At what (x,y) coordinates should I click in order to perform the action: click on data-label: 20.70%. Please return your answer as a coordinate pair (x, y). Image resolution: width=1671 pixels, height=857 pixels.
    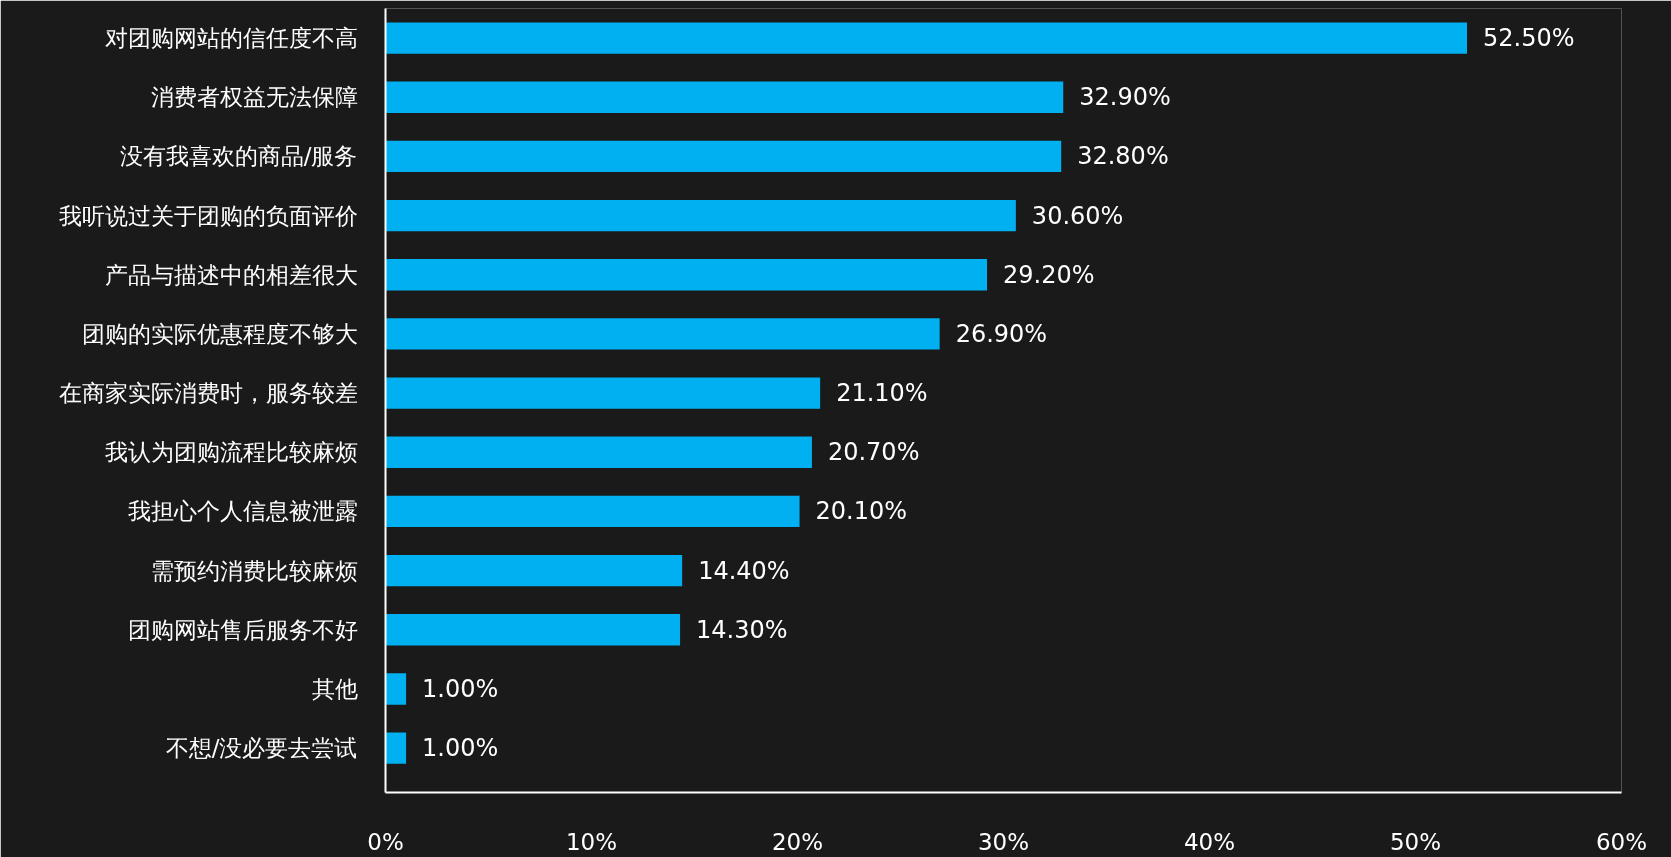
    Looking at the image, I should click on (873, 452).